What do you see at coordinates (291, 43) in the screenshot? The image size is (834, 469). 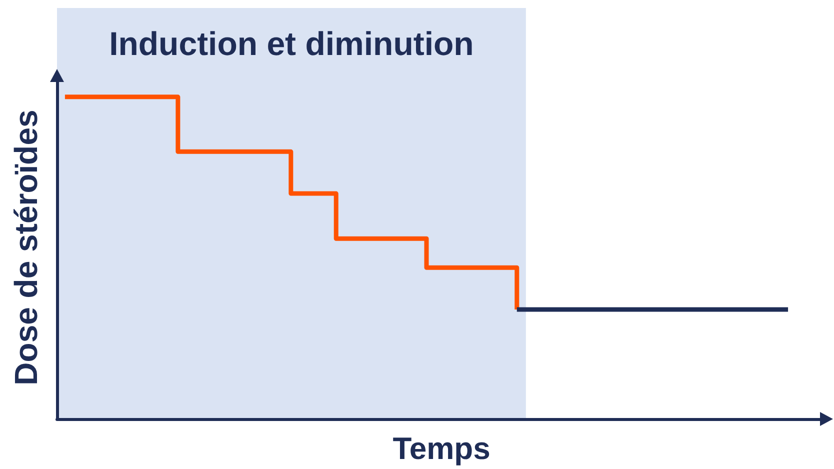 I see `text: Induction et diminution` at bounding box center [291, 43].